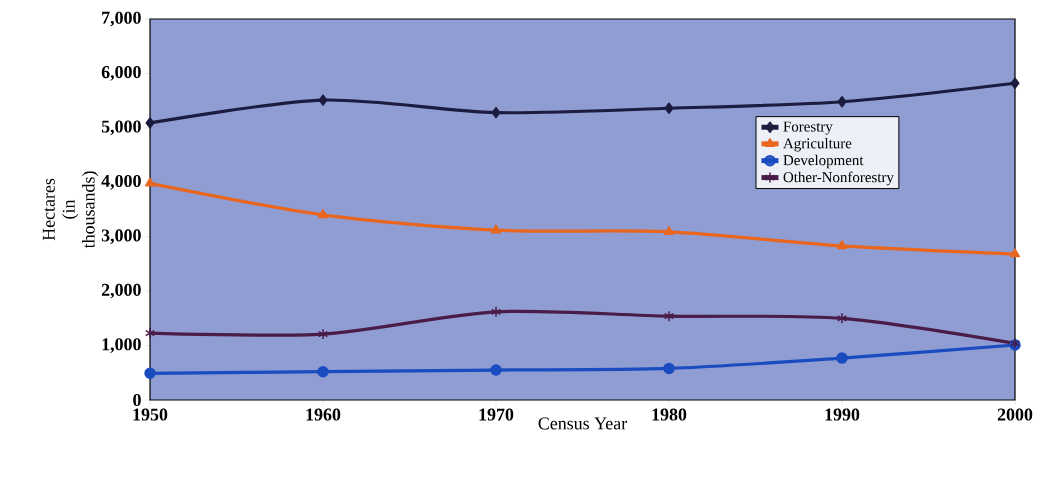 The width and height of the screenshot is (1046, 480). Describe the element at coordinates (137, 400) in the screenshot. I see `y-tick-label: 0` at that location.